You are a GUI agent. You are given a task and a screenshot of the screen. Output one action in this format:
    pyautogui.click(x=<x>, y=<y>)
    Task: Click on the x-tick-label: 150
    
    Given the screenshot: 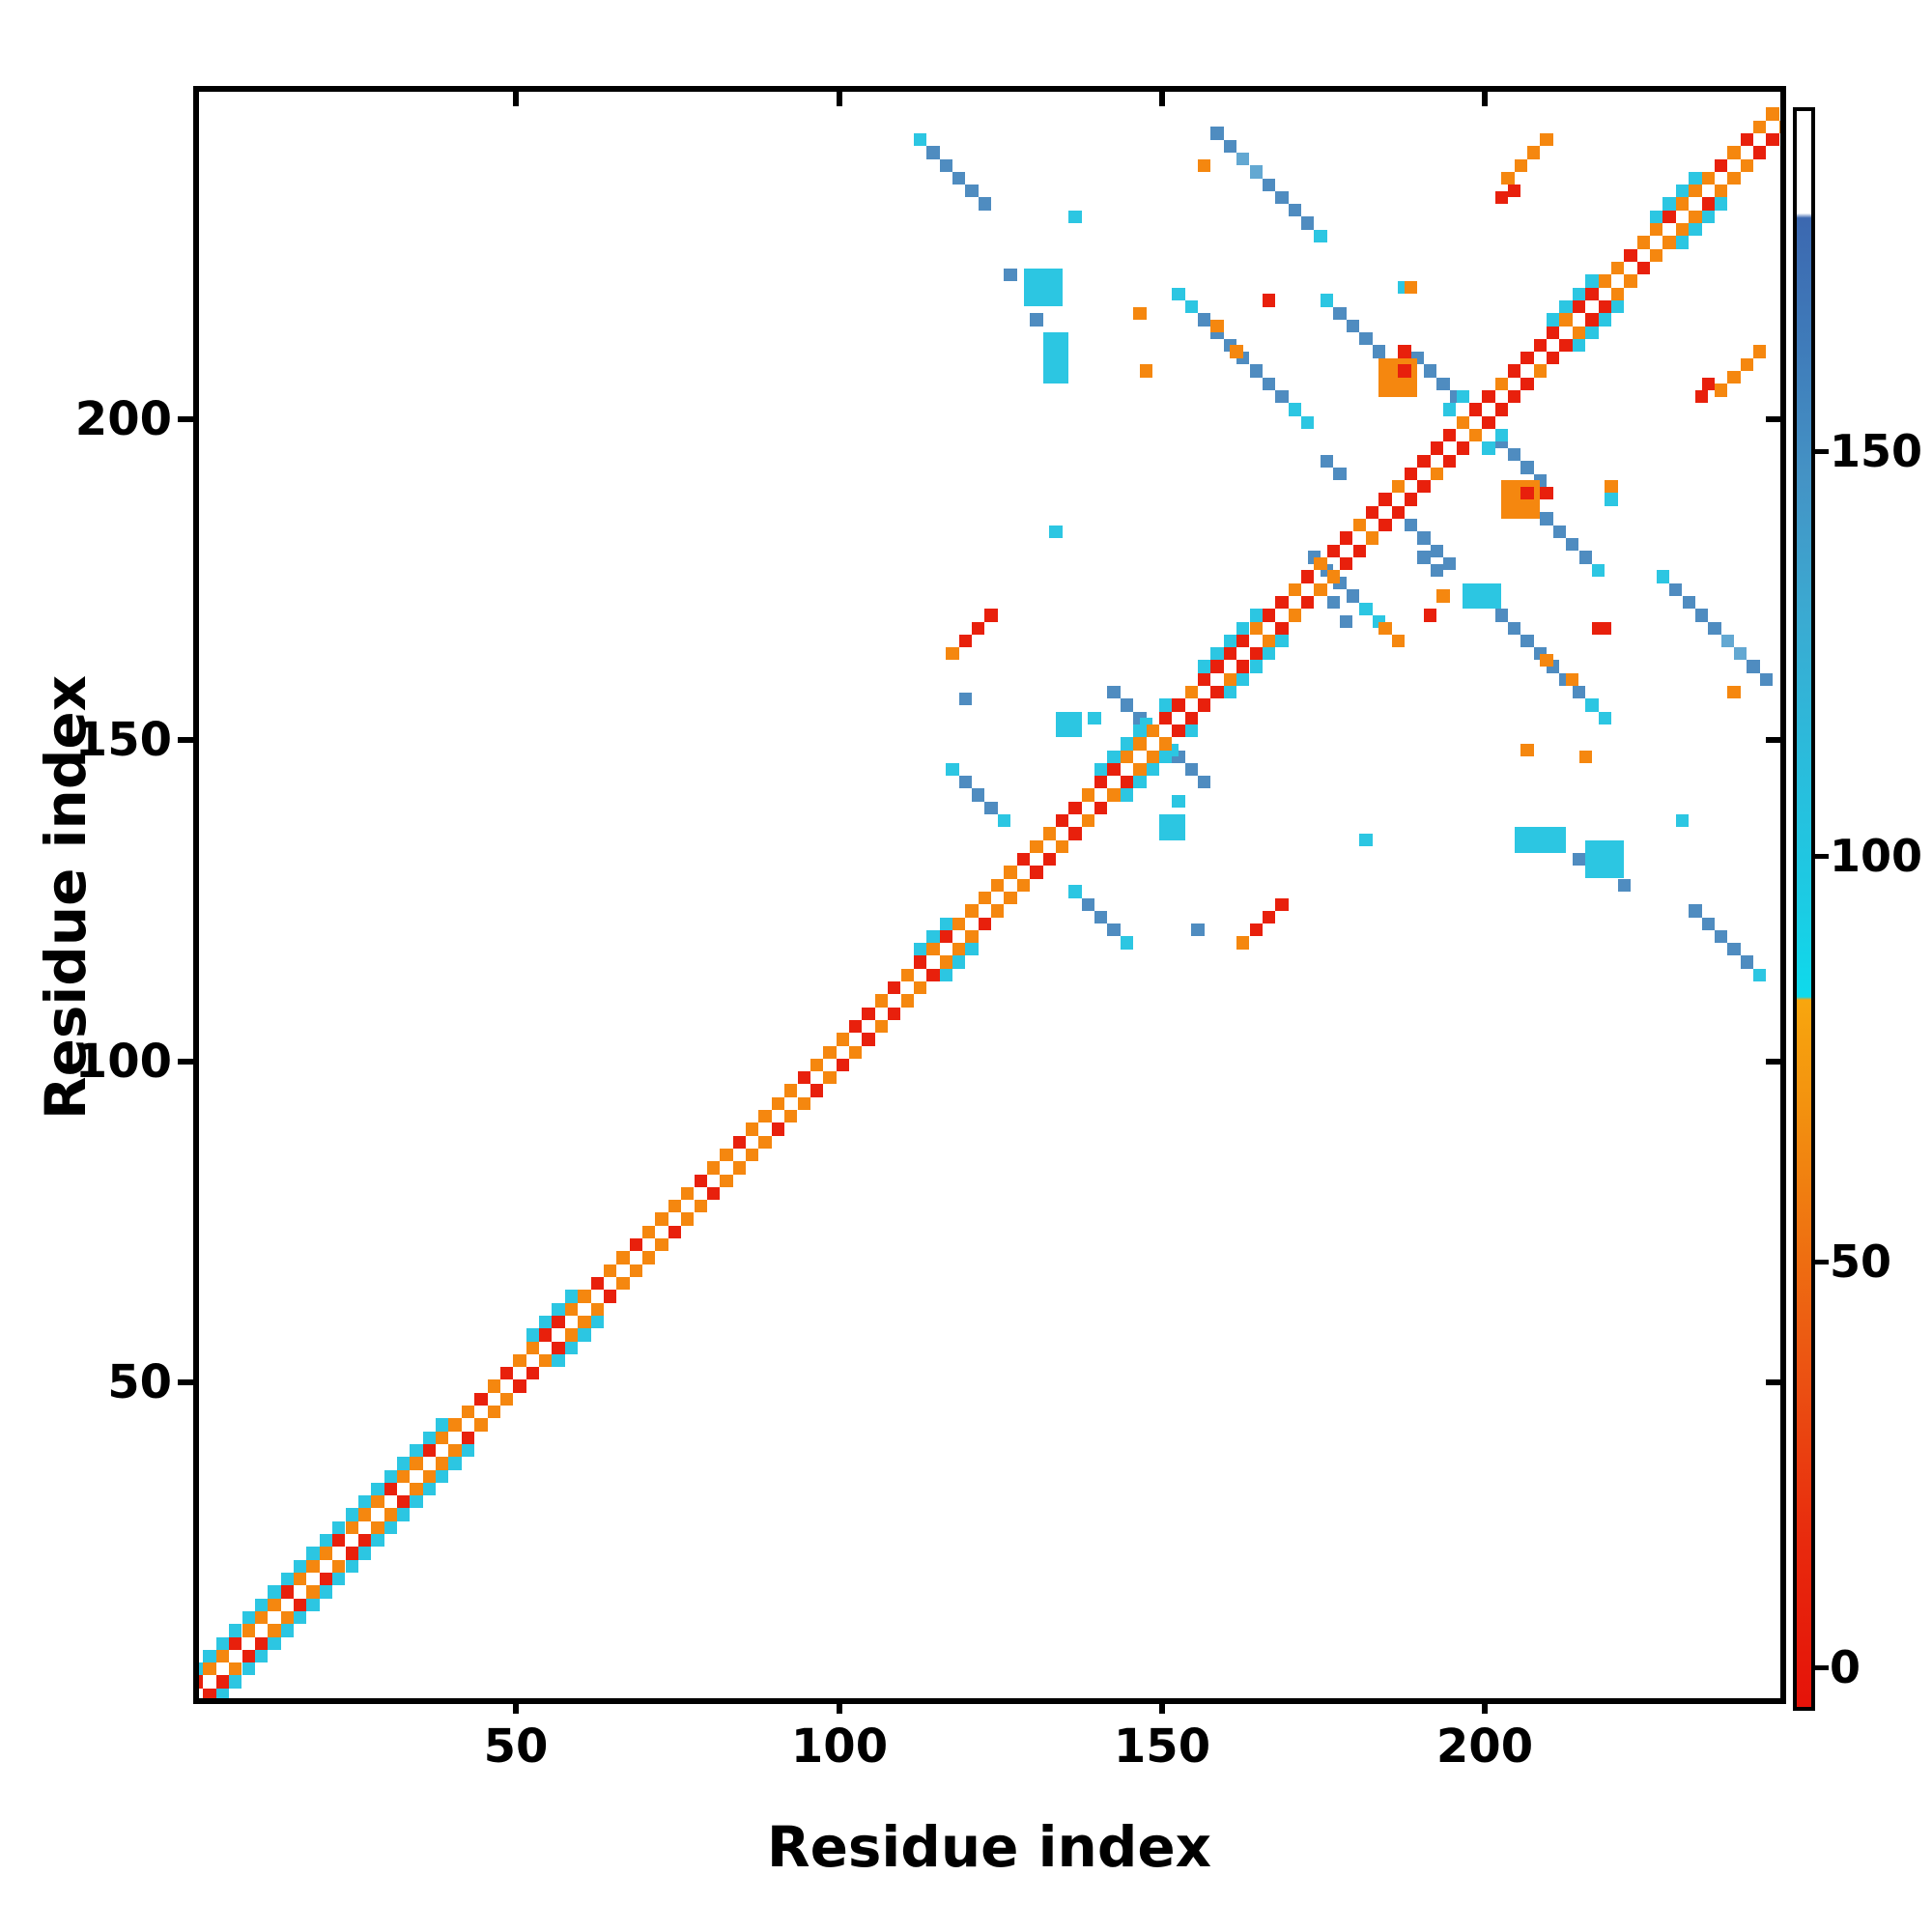 What is the action you would take?
    pyautogui.click(x=1162, y=1746)
    